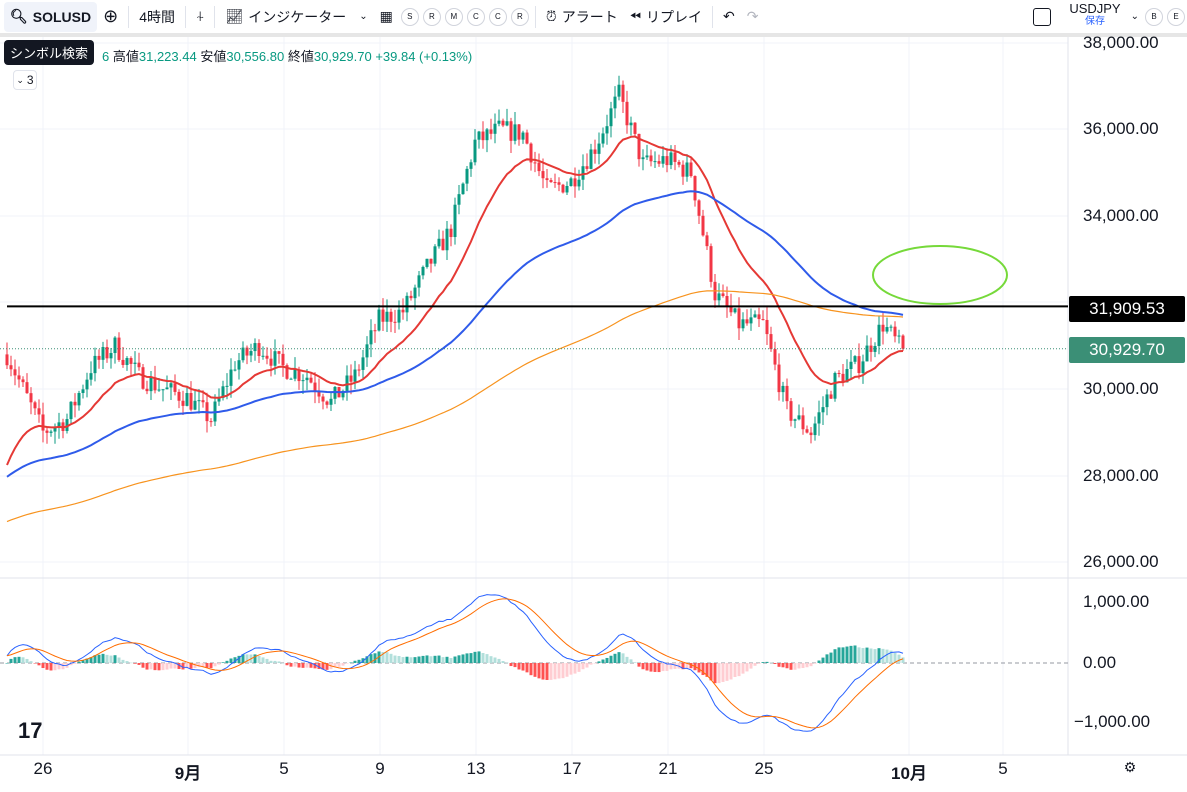 Image resolution: width=1187 pixels, height=792 pixels. What do you see at coordinates (551, 16) in the screenshot?
I see `alarm-clock-icon: ⏰︎` at bounding box center [551, 16].